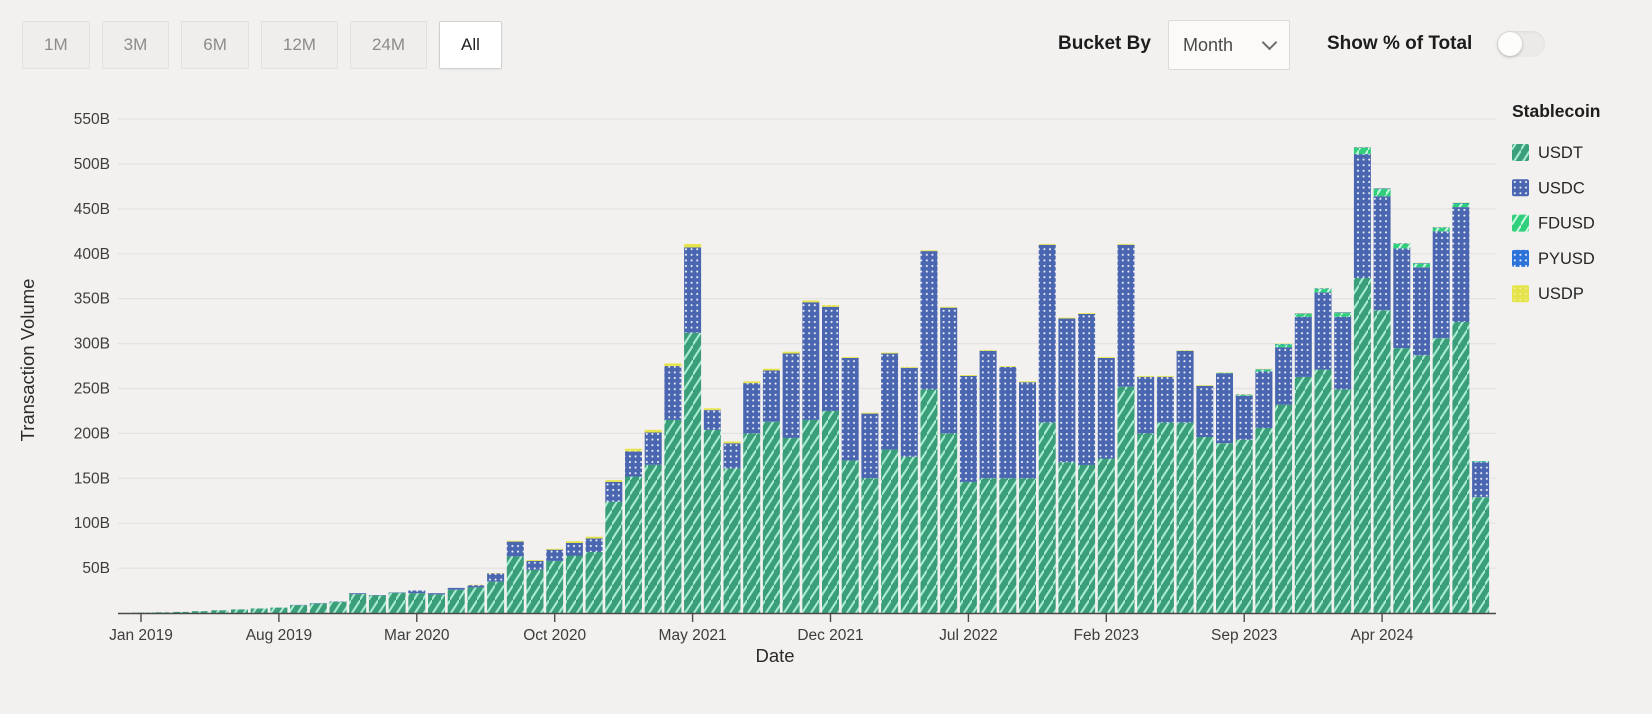  What do you see at coordinates (1553, 223) in the screenshot?
I see `legend-item-fdusd: FDUSD` at bounding box center [1553, 223].